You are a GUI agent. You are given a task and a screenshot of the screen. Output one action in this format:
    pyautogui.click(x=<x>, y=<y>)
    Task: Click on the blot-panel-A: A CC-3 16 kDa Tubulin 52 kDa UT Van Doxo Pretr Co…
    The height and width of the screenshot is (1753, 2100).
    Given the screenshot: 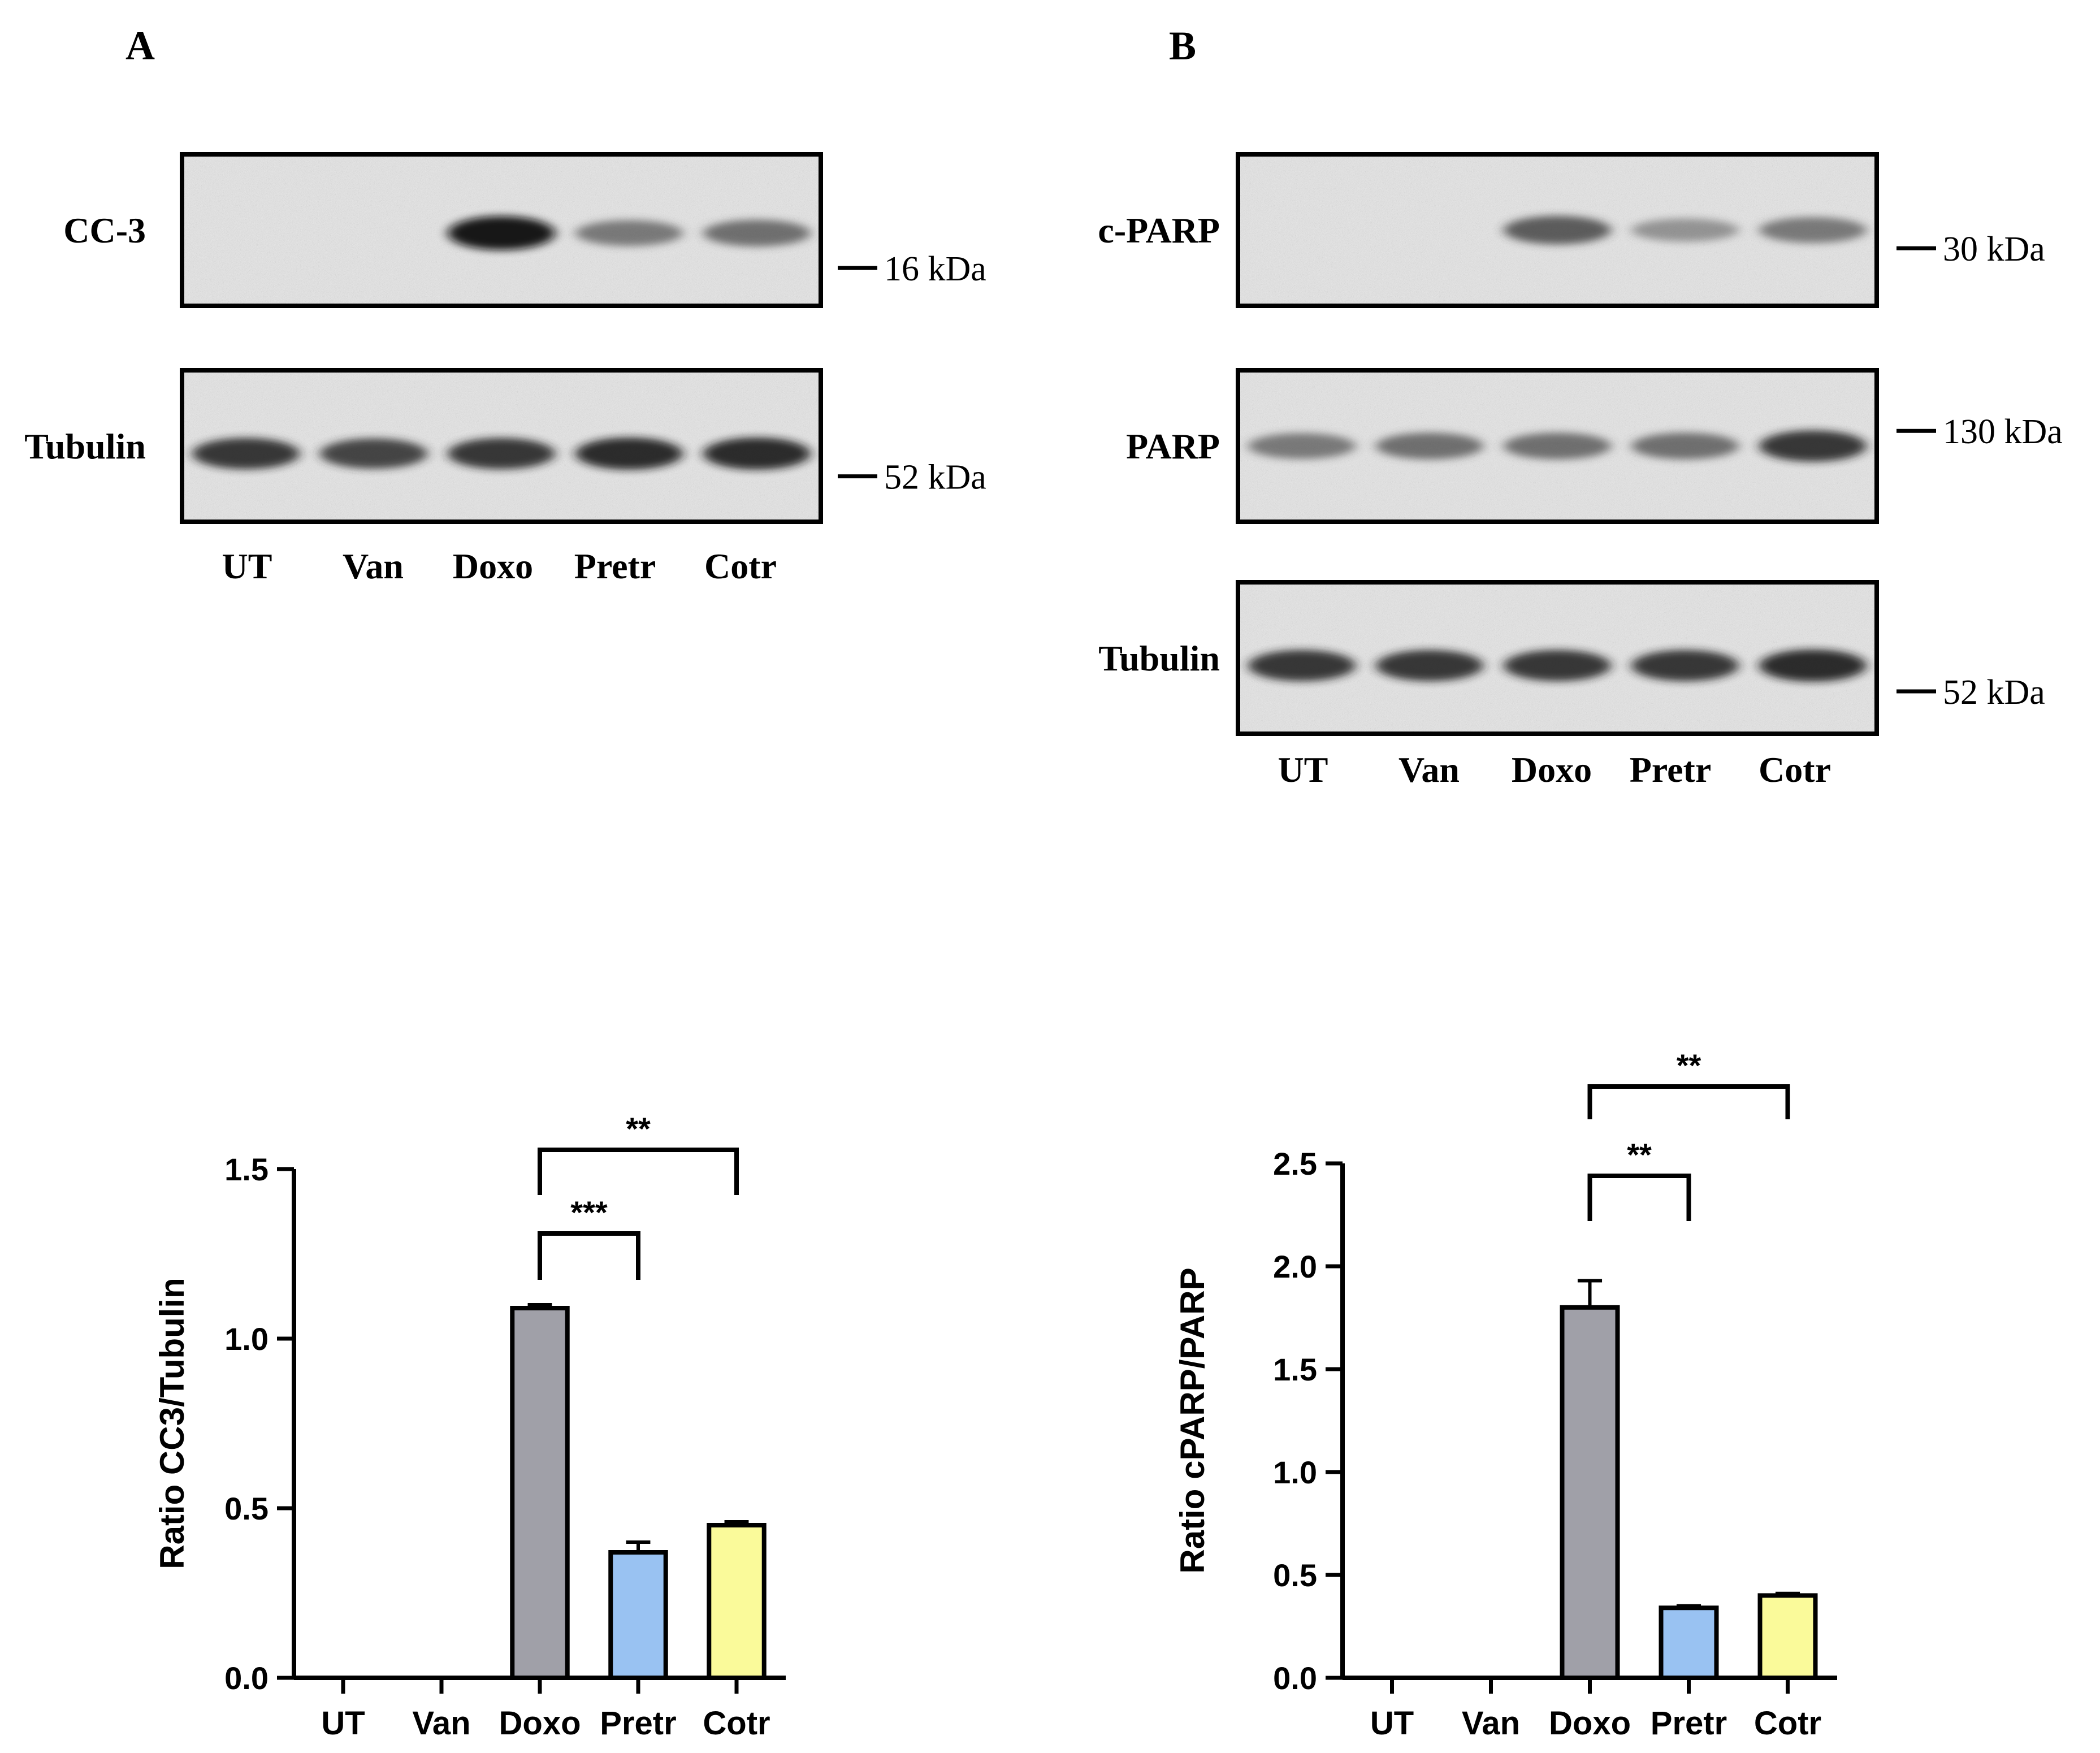 What is the action you would take?
    pyautogui.click(x=505, y=304)
    